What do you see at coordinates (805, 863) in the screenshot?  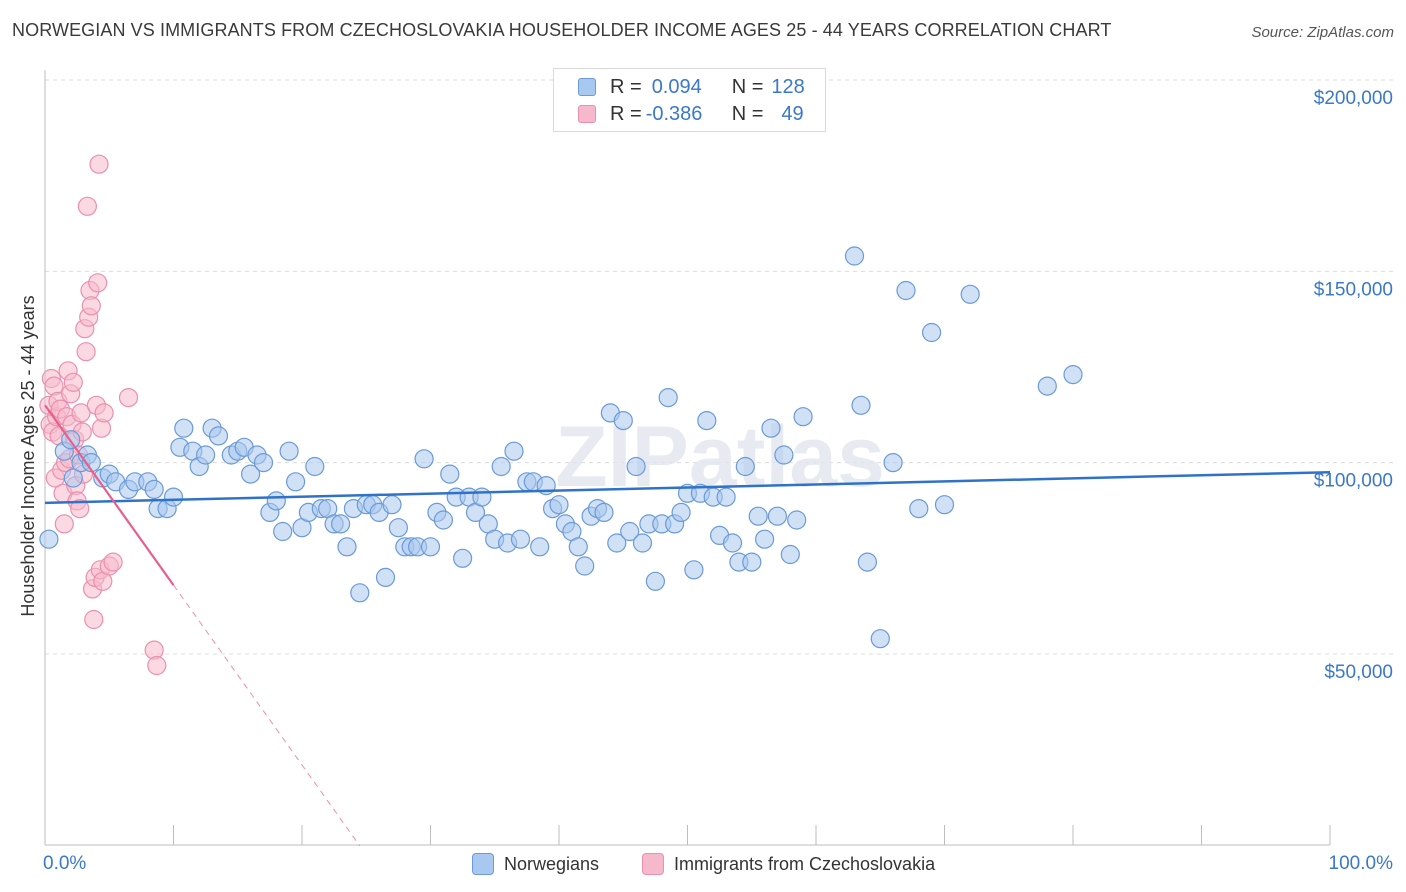 I see `legend-label: Immigrants from Czechoslovakia` at bounding box center [805, 863].